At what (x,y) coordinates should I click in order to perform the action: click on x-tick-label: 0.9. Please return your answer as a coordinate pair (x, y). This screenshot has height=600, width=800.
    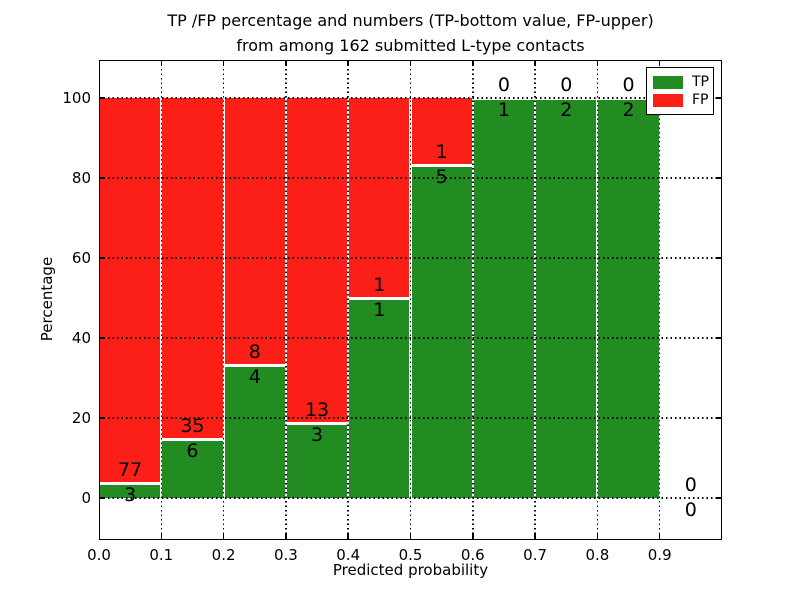
    Looking at the image, I should click on (659, 555).